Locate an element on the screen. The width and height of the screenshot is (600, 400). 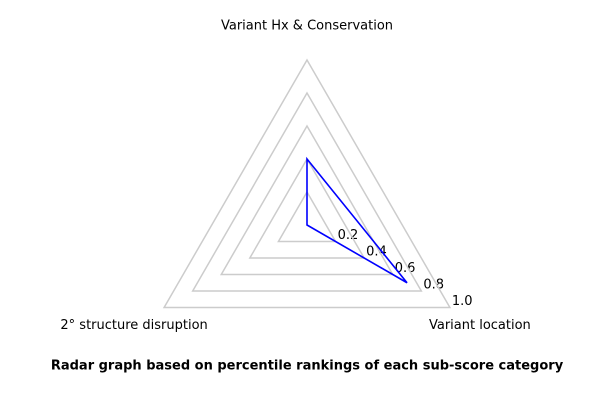
axis-label: Variant Hx & Conservation is located at coordinates (307, 26).